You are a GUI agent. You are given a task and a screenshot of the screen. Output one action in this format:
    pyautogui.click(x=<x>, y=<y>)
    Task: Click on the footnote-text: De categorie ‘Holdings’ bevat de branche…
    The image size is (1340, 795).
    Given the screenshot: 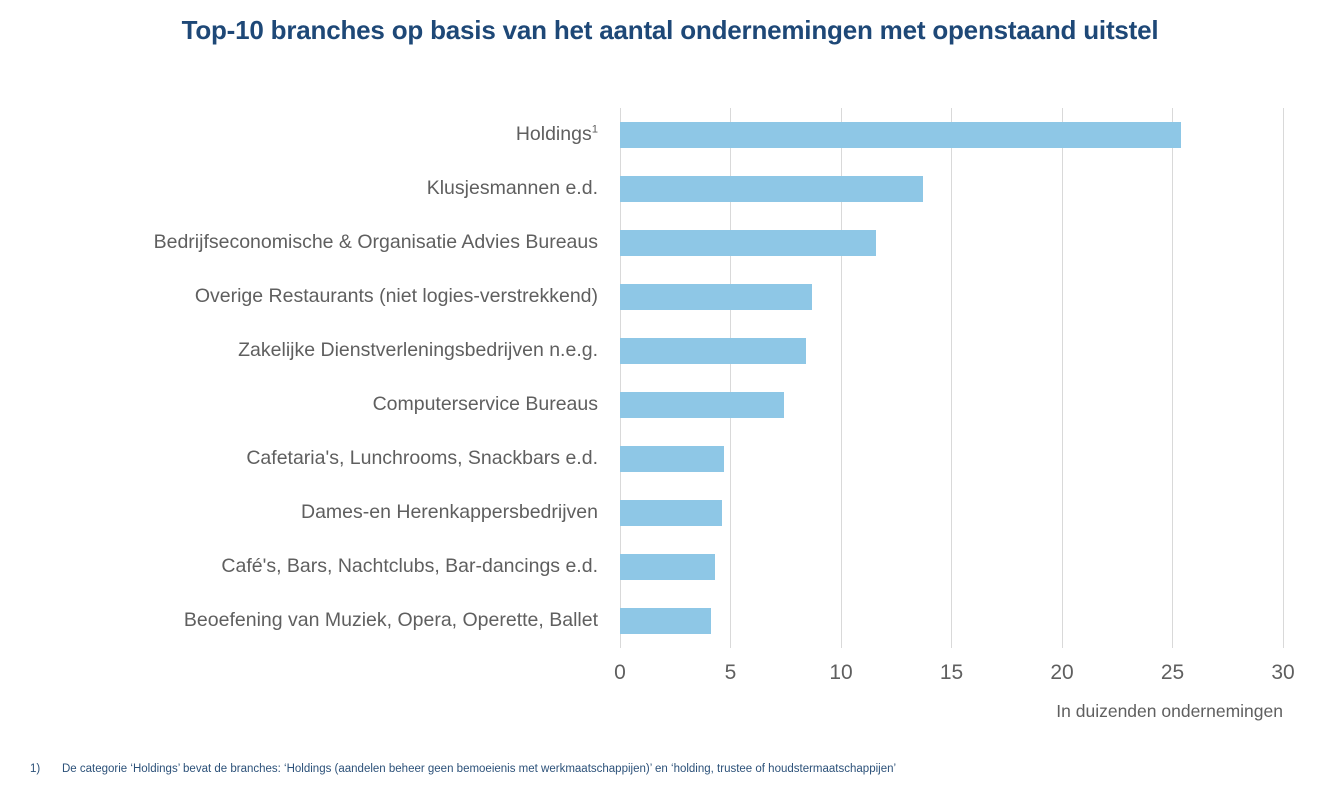 What is the action you would take?
    pyautogui.click(x=479, y=769)
    